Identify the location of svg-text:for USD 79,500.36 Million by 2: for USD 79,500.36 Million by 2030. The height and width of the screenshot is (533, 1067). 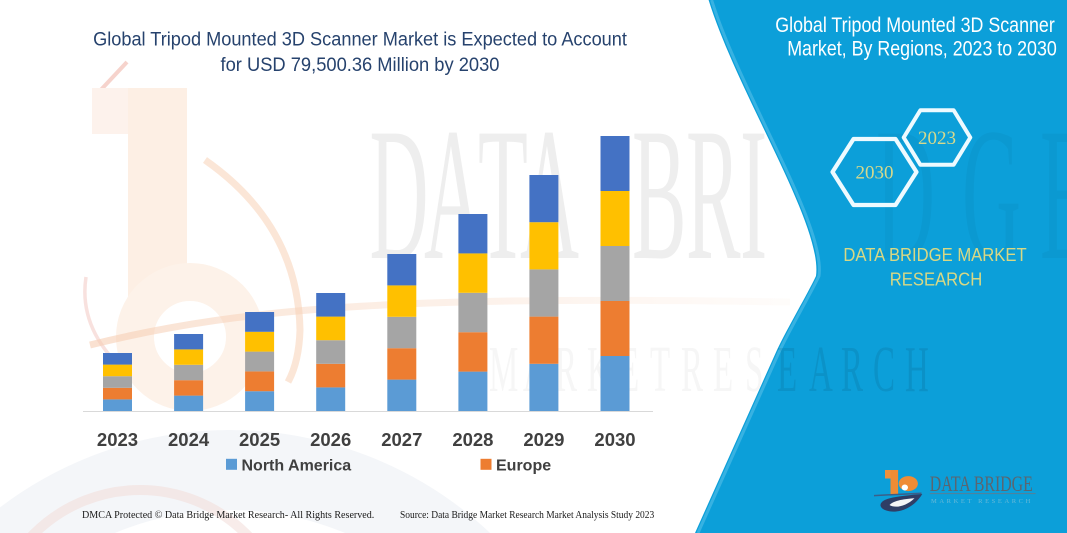
(360, 66).